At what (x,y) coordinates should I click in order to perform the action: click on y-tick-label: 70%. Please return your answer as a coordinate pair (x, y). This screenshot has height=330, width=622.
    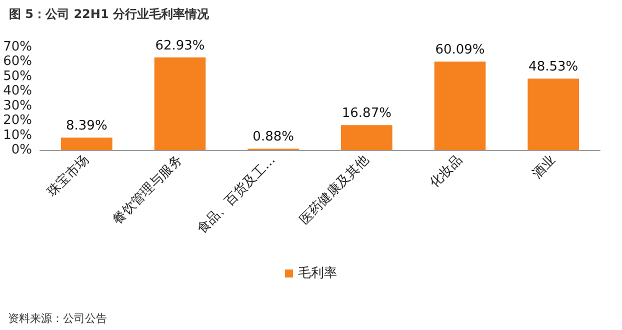
    Looking at the image, I should click on (17, 47).